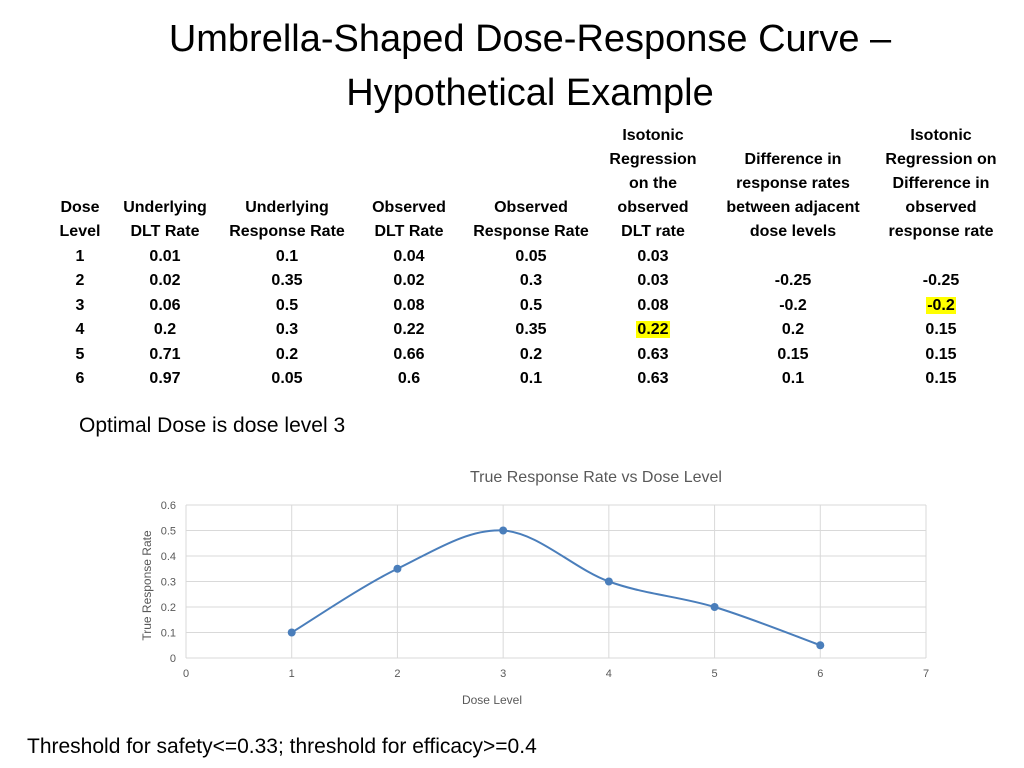 The height and width of the screenshot is (768, 1024). Describe the element at coordinates (409, 184) in the screenshot. I see `column-header: Observed DLT Rate` at that location.